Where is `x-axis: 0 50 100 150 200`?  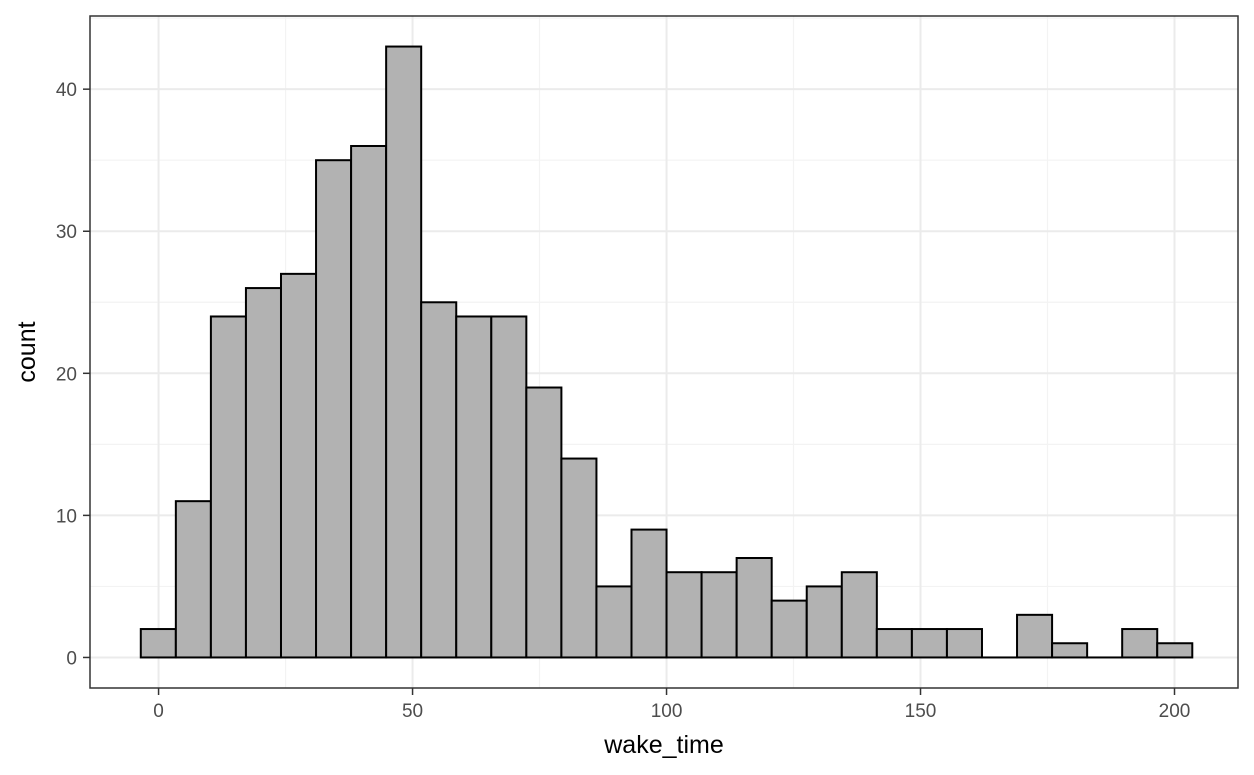 x-axis: 0 50 100 150 200 is located at coordinates (671, 705).